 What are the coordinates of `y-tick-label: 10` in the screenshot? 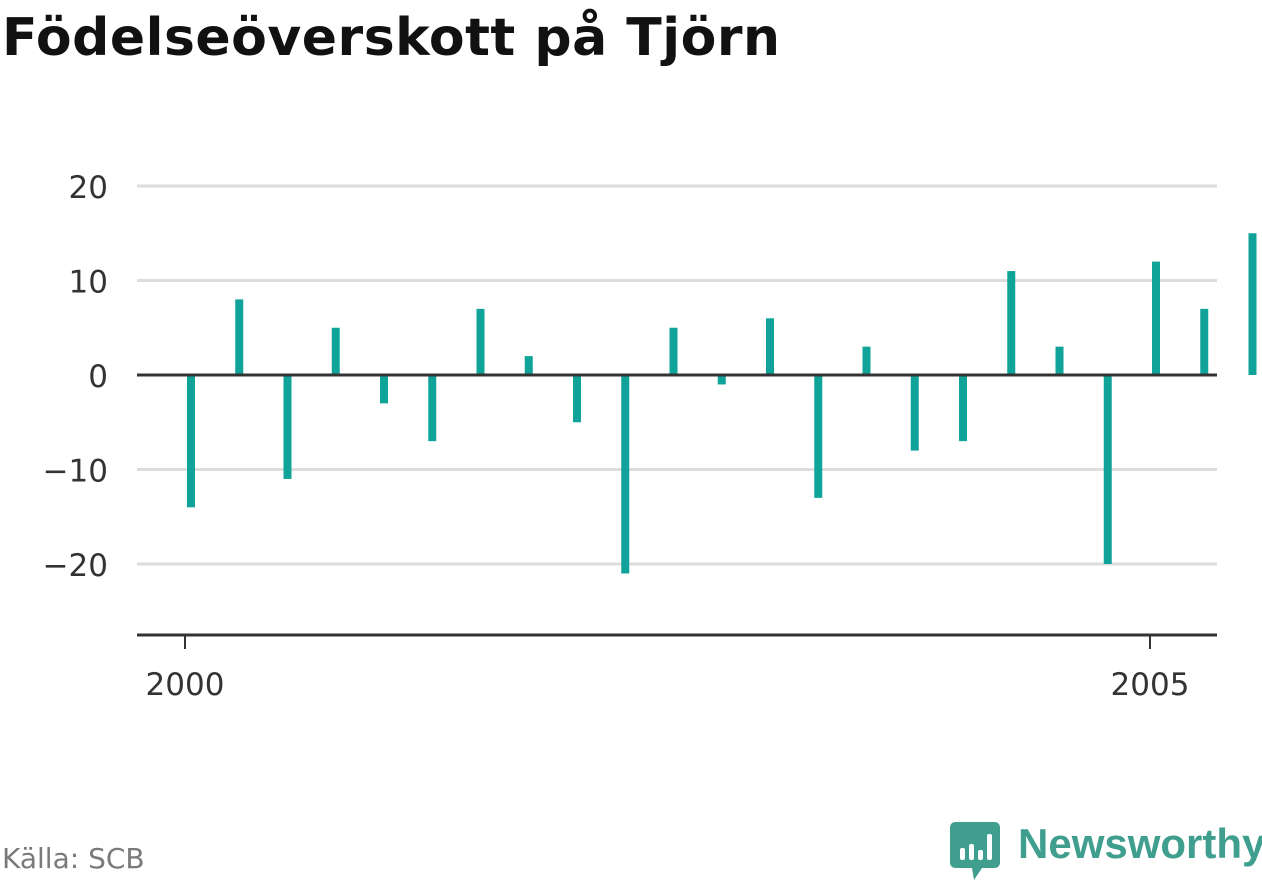 It's located at (88, 283).